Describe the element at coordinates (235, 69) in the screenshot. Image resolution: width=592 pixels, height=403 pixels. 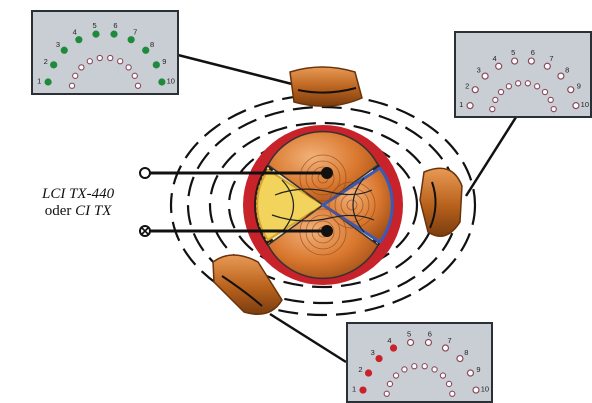
I see `connector-line-top-left` at that location.